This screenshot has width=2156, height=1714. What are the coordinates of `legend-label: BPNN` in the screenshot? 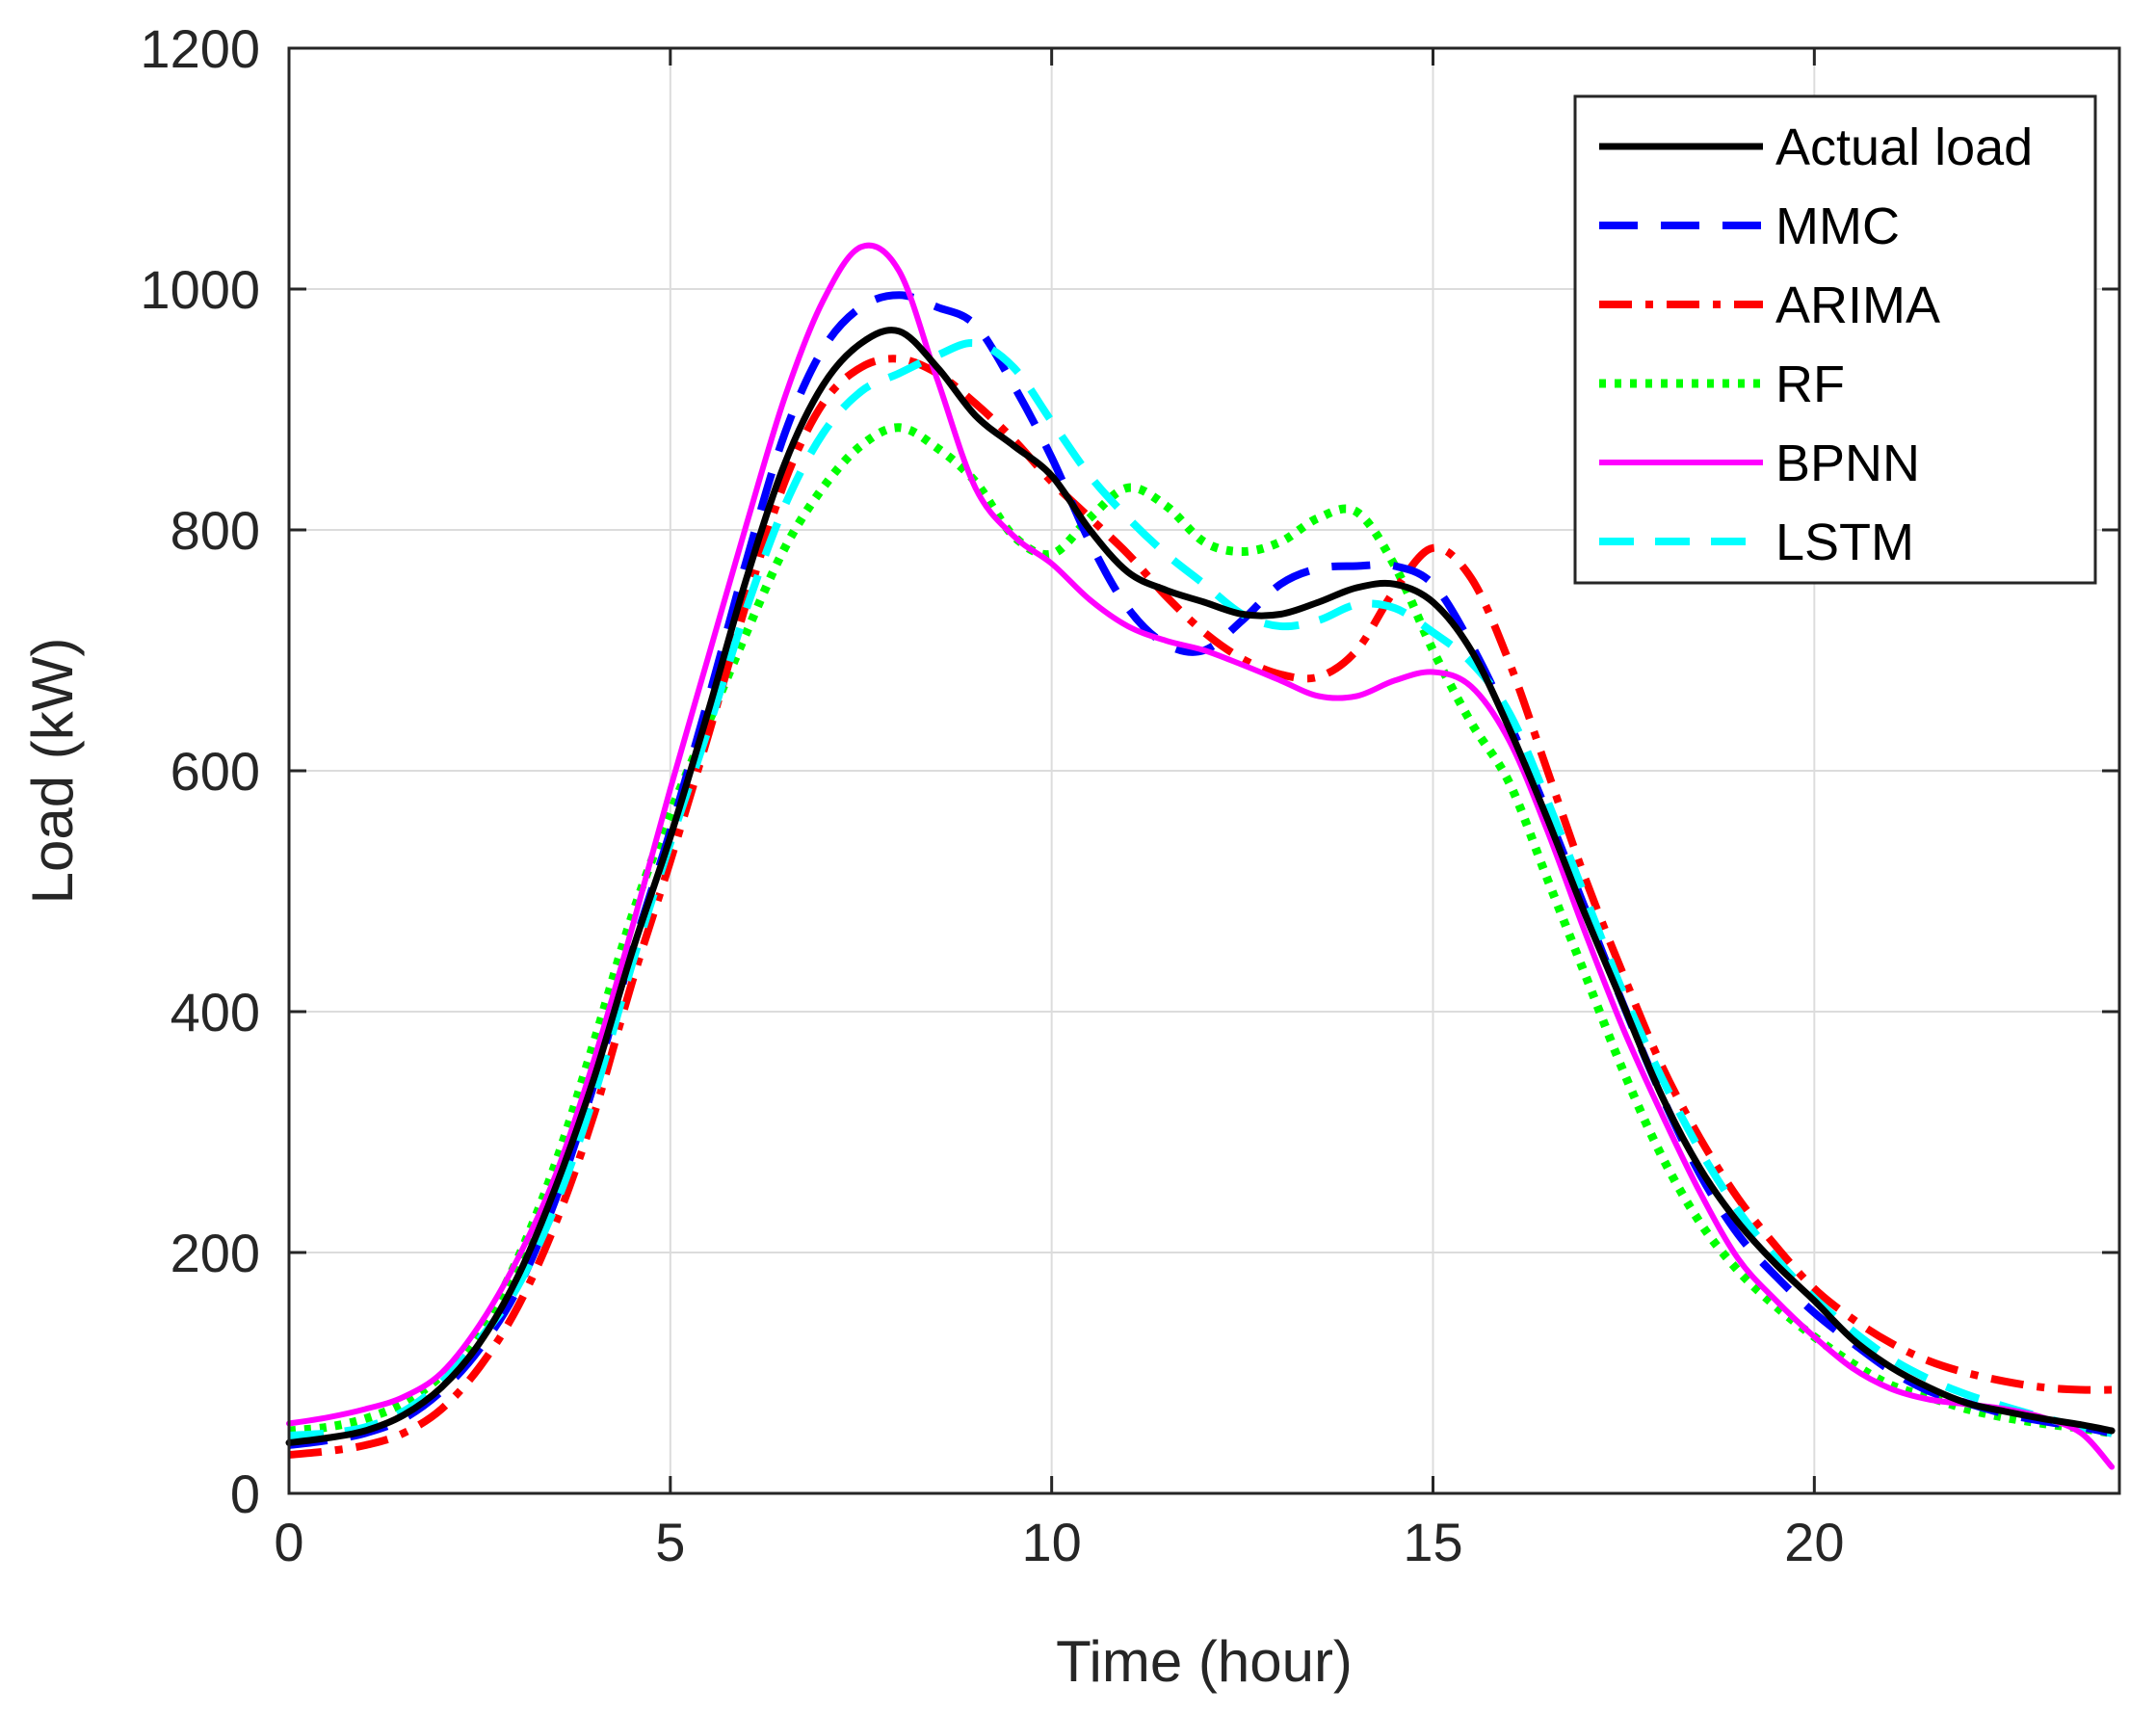 It's located at (1848, 463).